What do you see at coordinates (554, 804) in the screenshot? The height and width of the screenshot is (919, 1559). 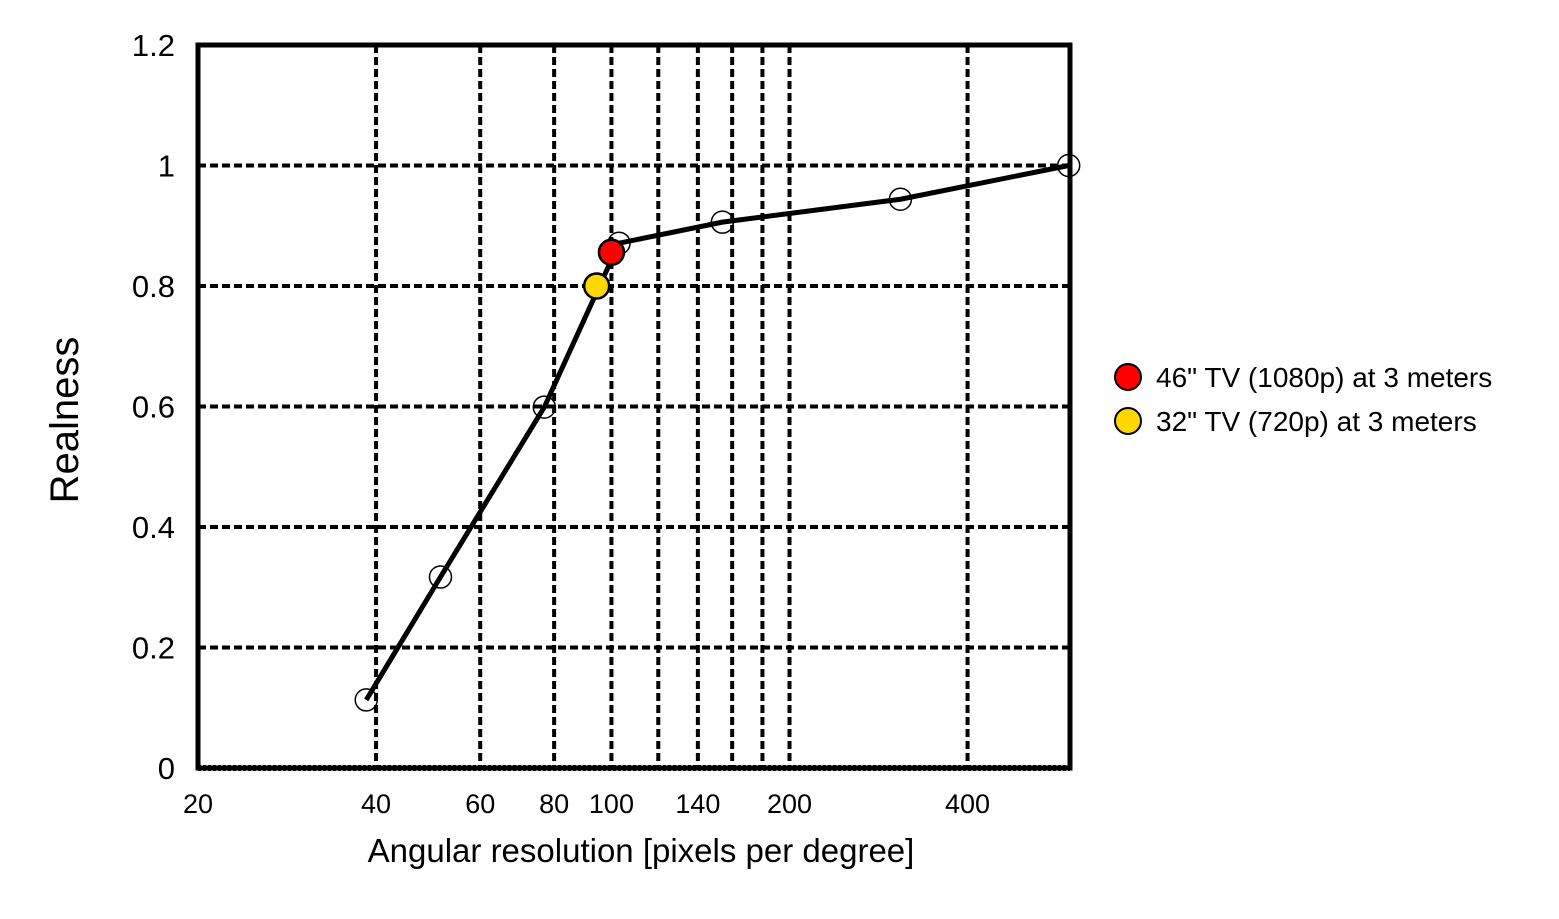 I see `x-tick-label: 80` at bounding box center [554, 804].